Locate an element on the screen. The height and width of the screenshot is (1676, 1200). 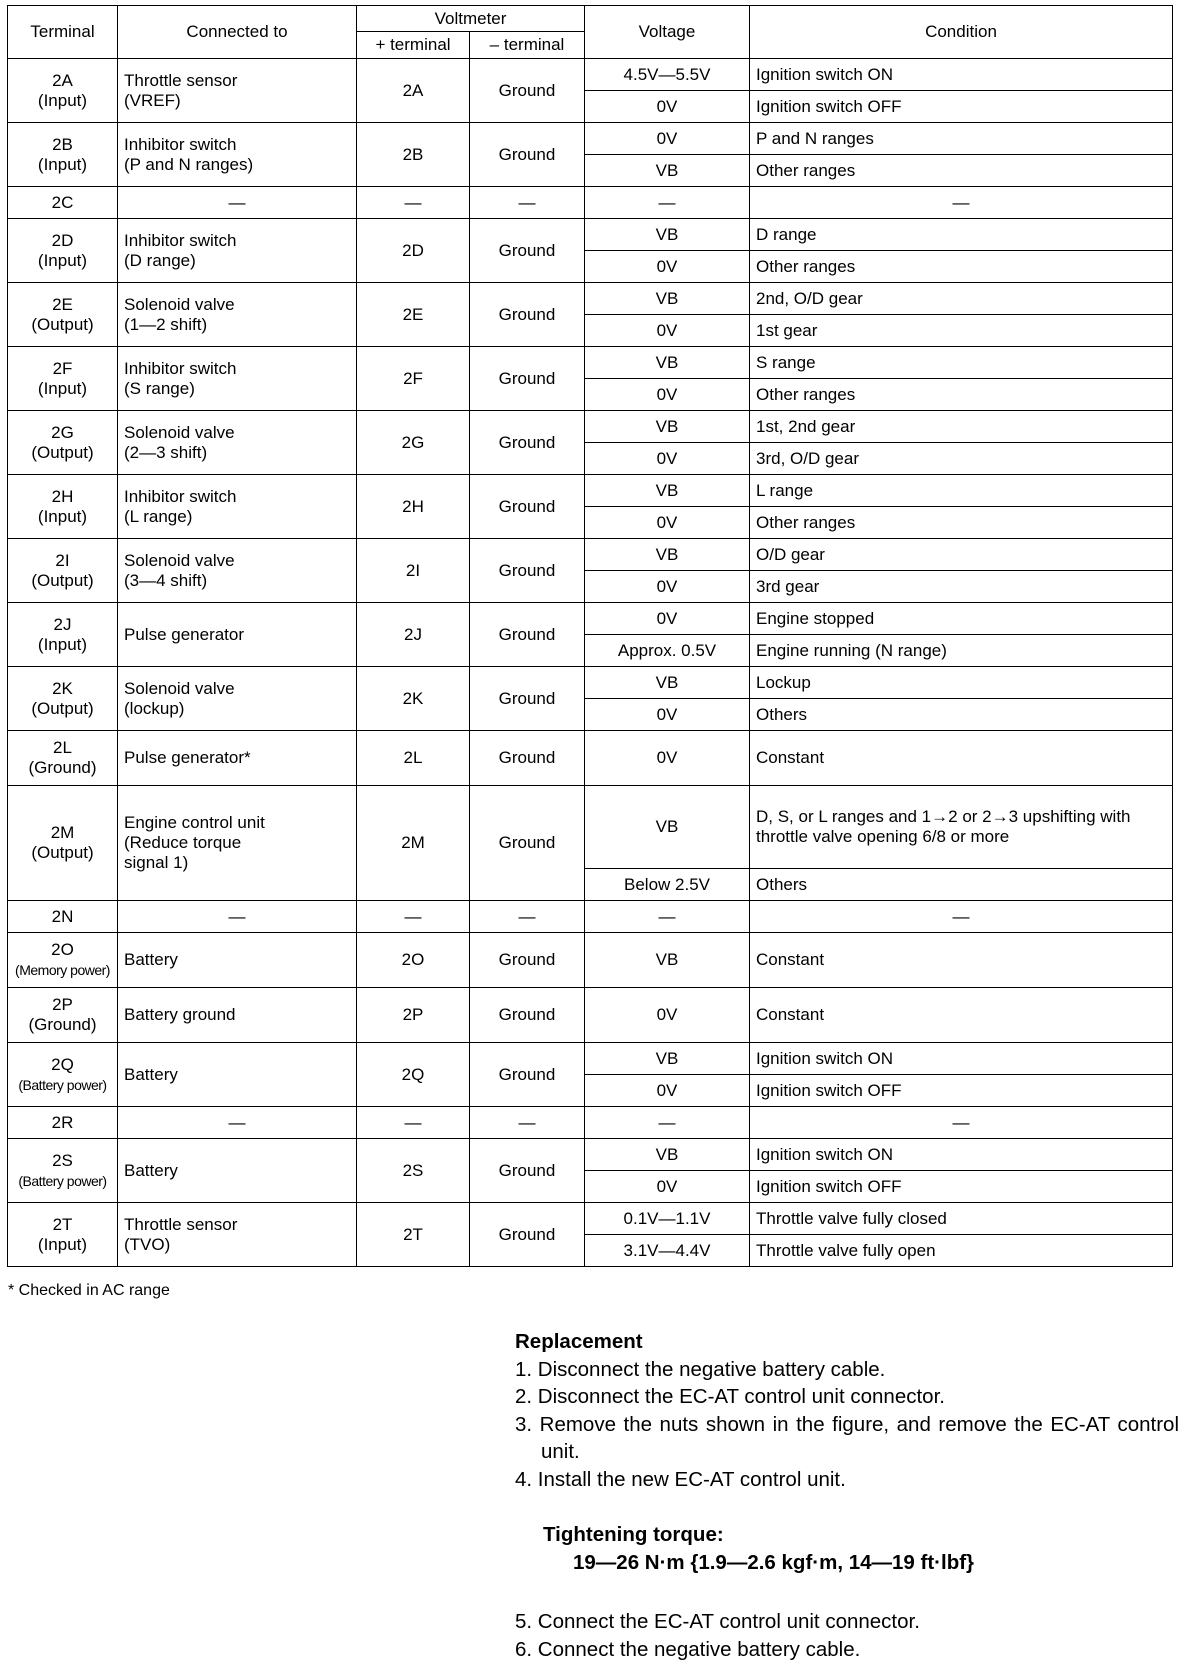
connected-to-cell: Inhibitor switch (P and N ranges) is located at coordinates (237, 154).